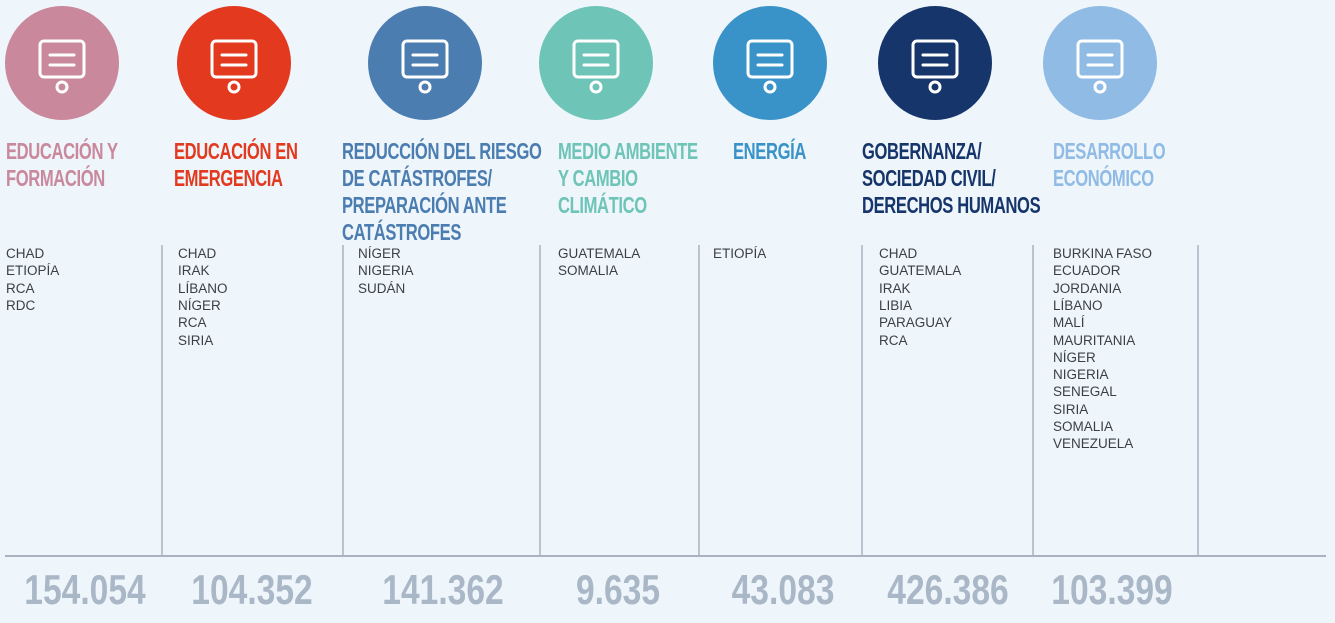  Describe the element at coordinates (1103, 178) in the screenshot. I see `column-title: ECONÓMICO` at that location.